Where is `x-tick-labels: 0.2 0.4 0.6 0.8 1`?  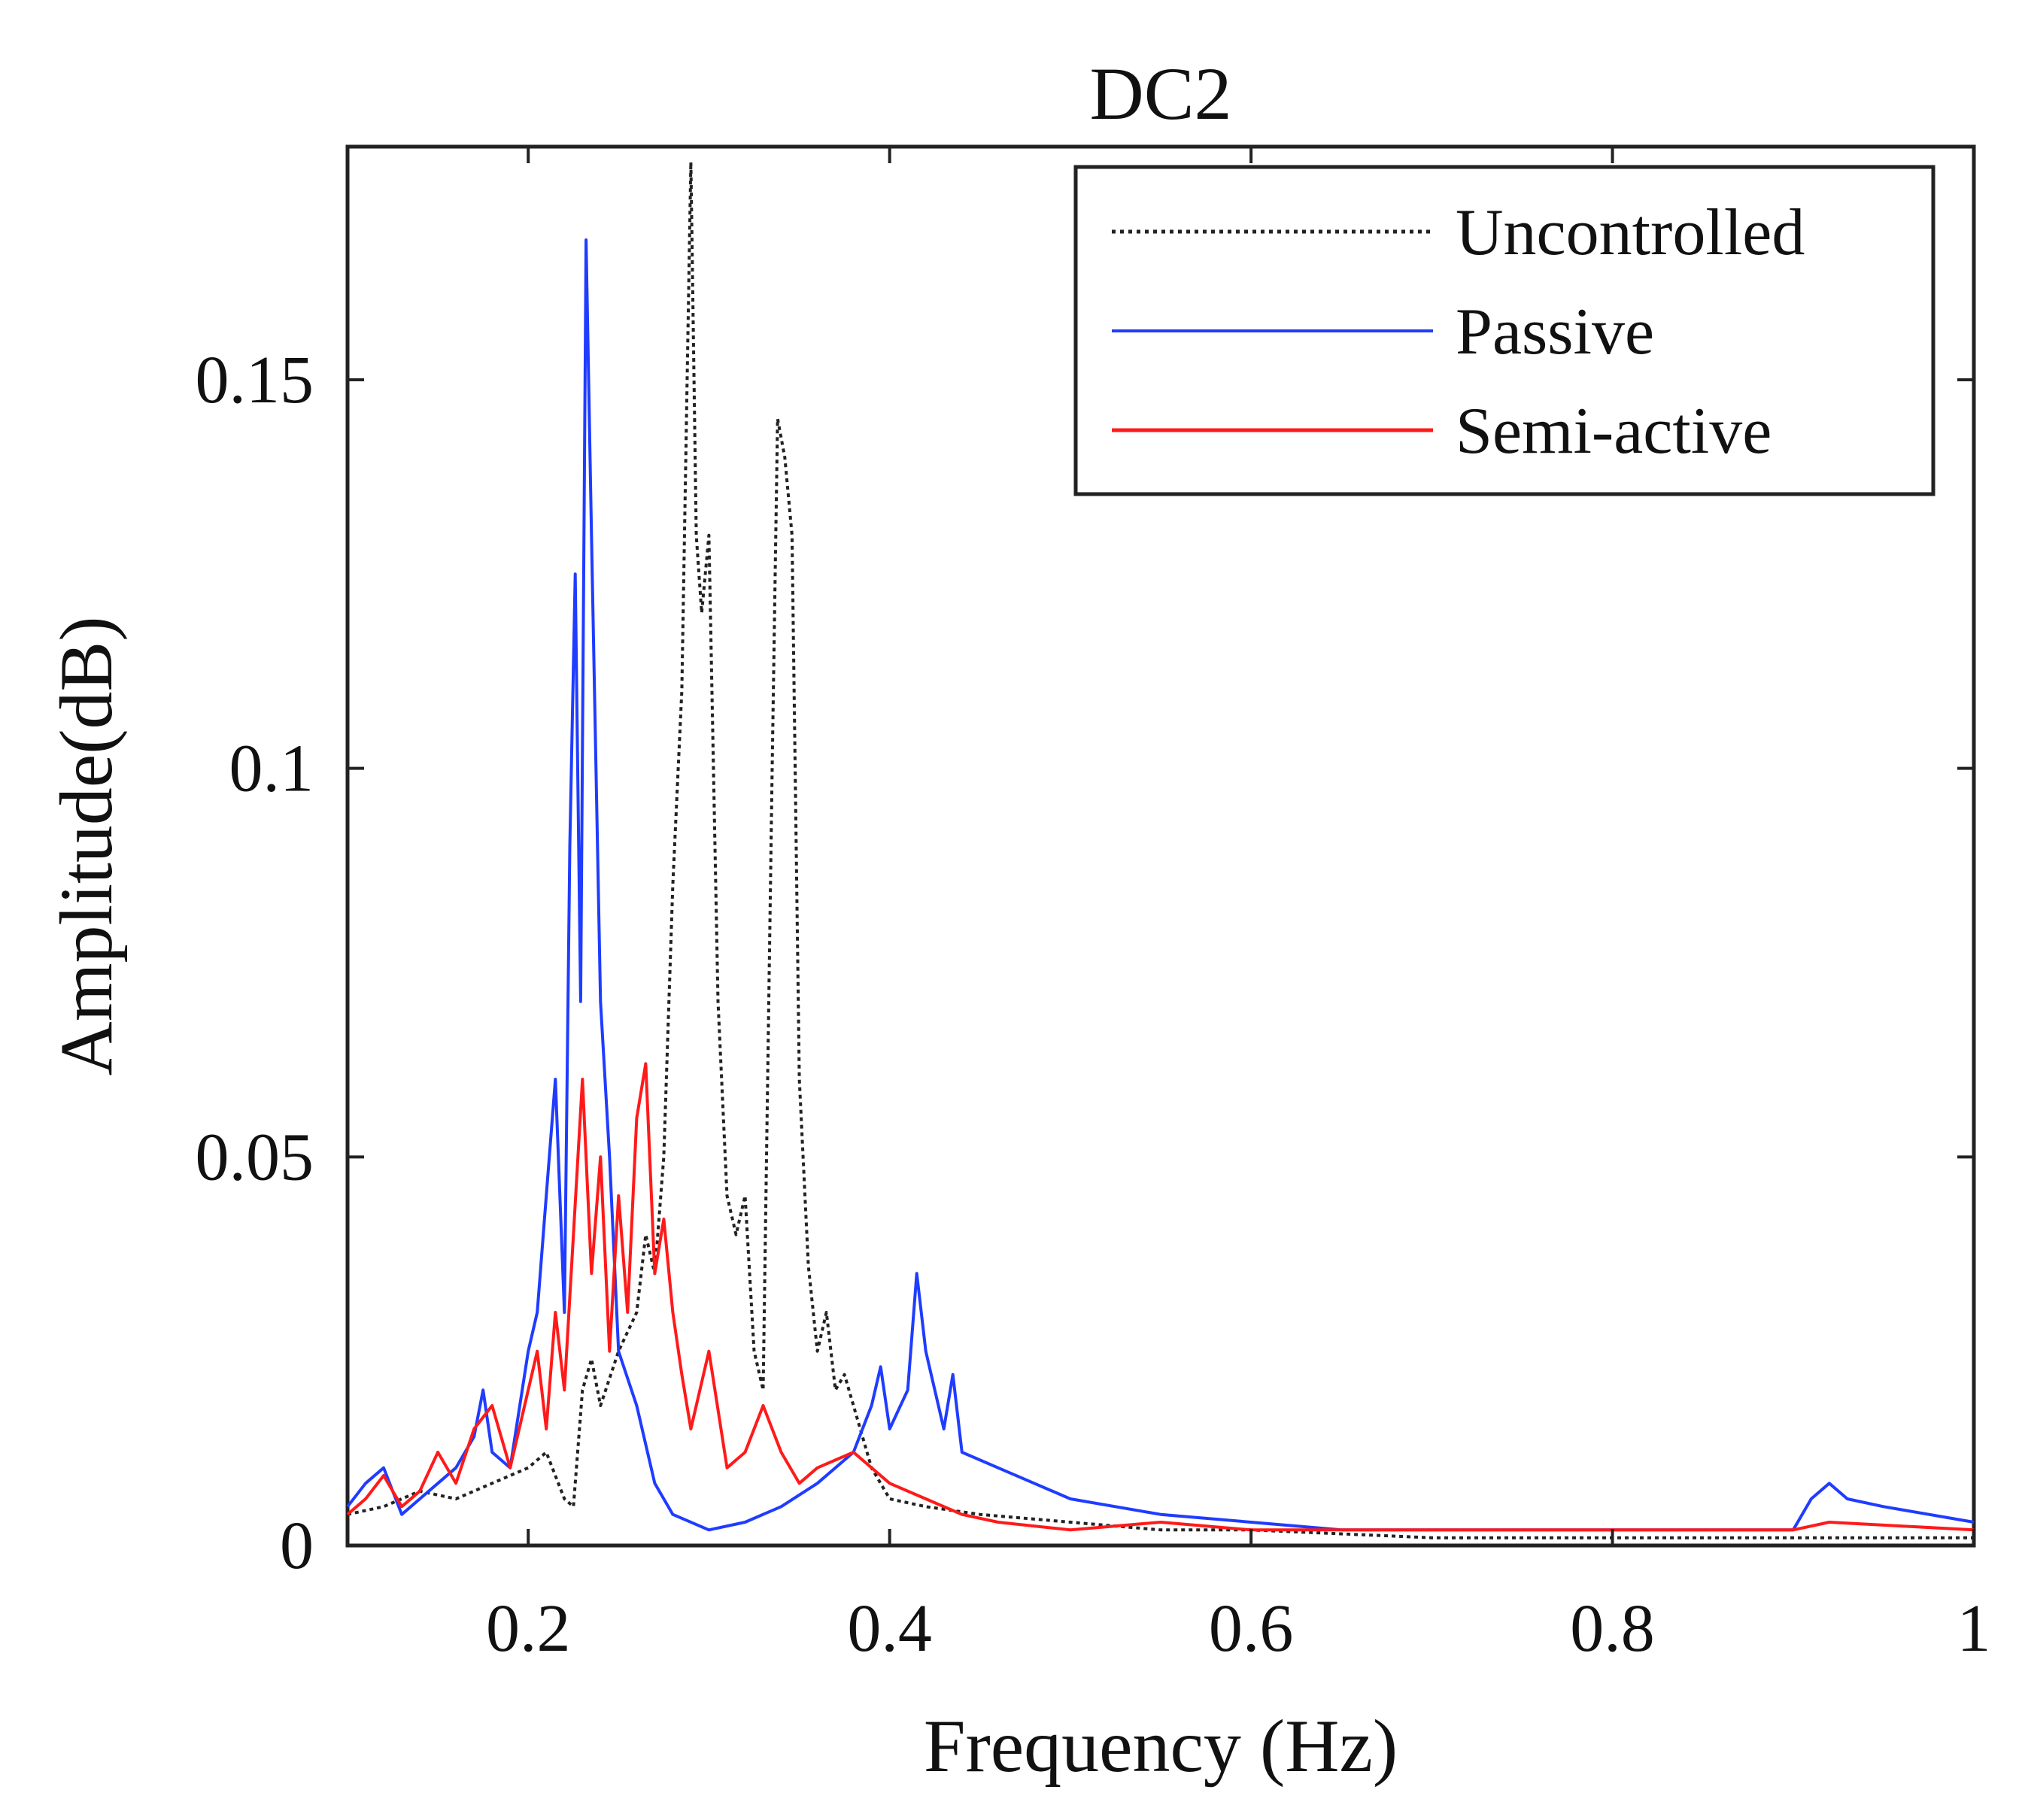
x-tick-labels: 0.2 0.4 0.6 0.8 1 is located at coordinates (1238, 1629).